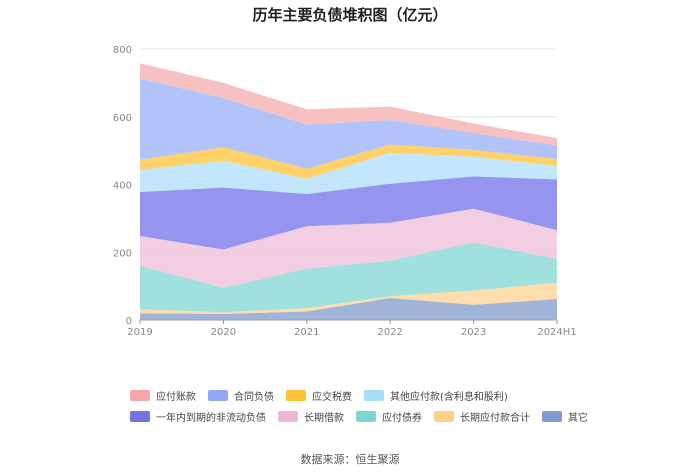 The width and height of the screenshot is (700, 474). What do you see at coordinates (449, 397) in the screenshot?
I see `legend-label: 其他应付款(含利息和股利)` at bounding box center [449, 397].